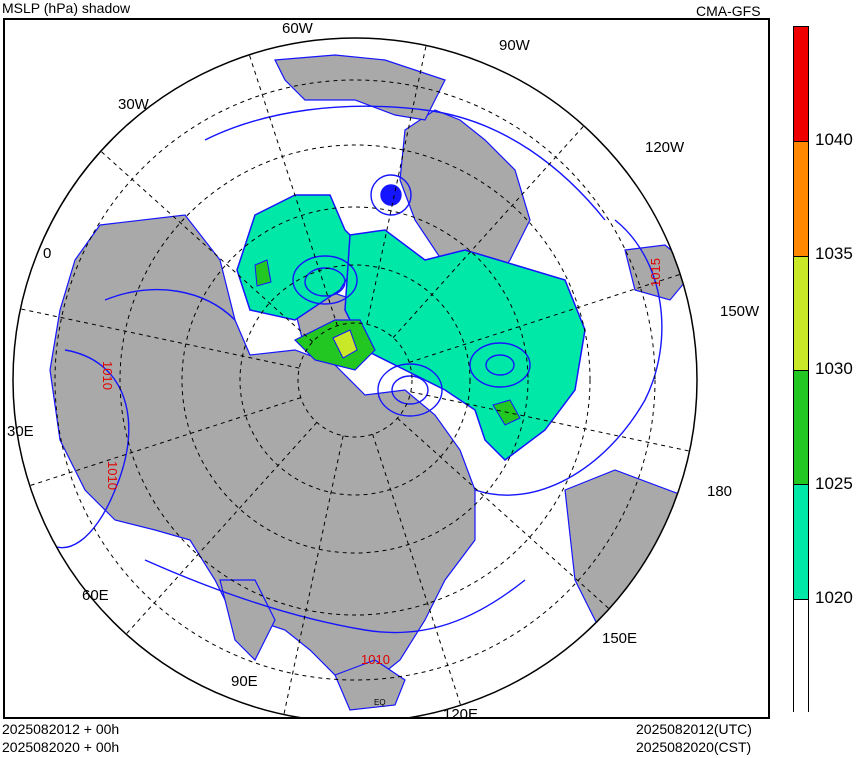 The height and width of the screenshot is (758, 860). Describe the element at coordinates (834, 139) in the screenshot. I see `colorbar-label-1040: 1040` at that location.